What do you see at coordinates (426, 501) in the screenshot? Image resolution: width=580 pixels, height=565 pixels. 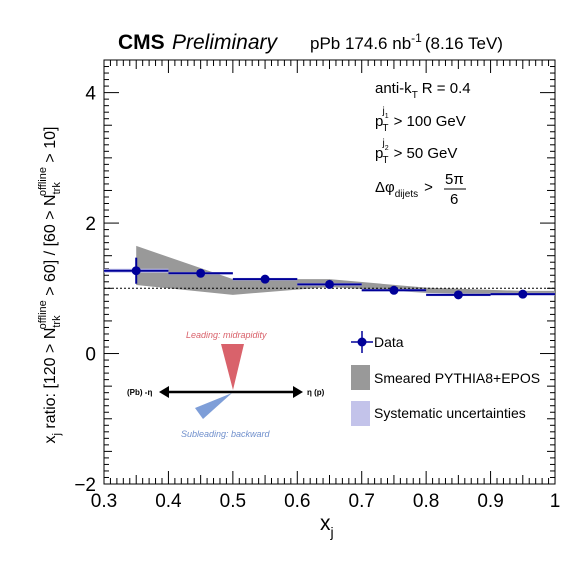 I see `x-tick-label: 0.8` at bounding box center [426, 501].